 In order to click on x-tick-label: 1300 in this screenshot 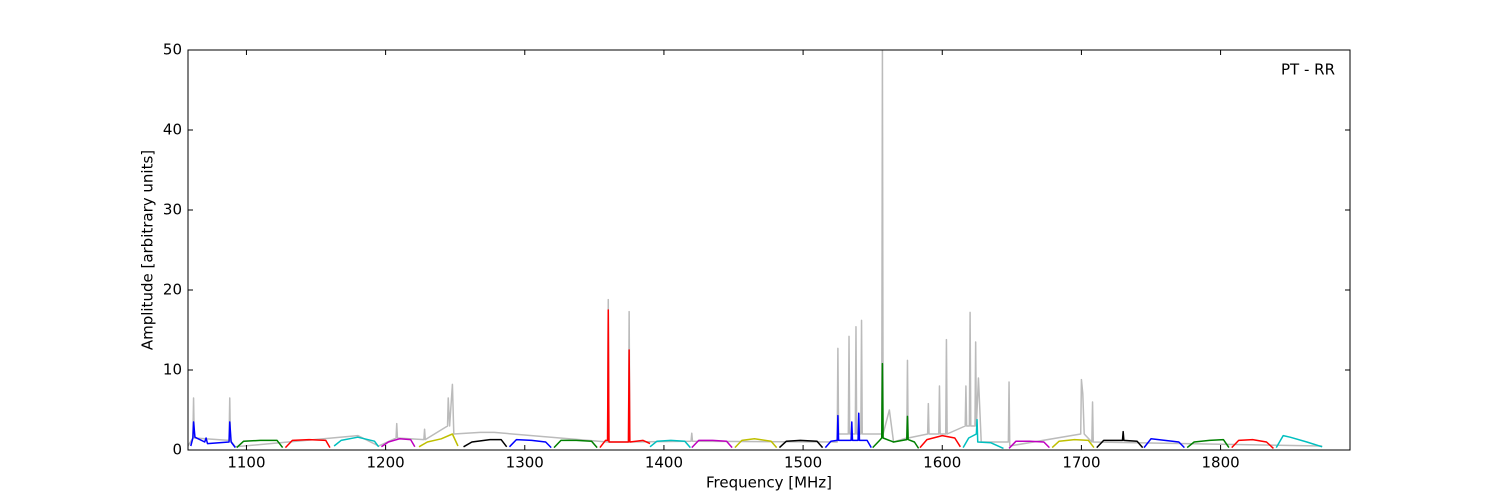, I will do `click(525, 463)`.